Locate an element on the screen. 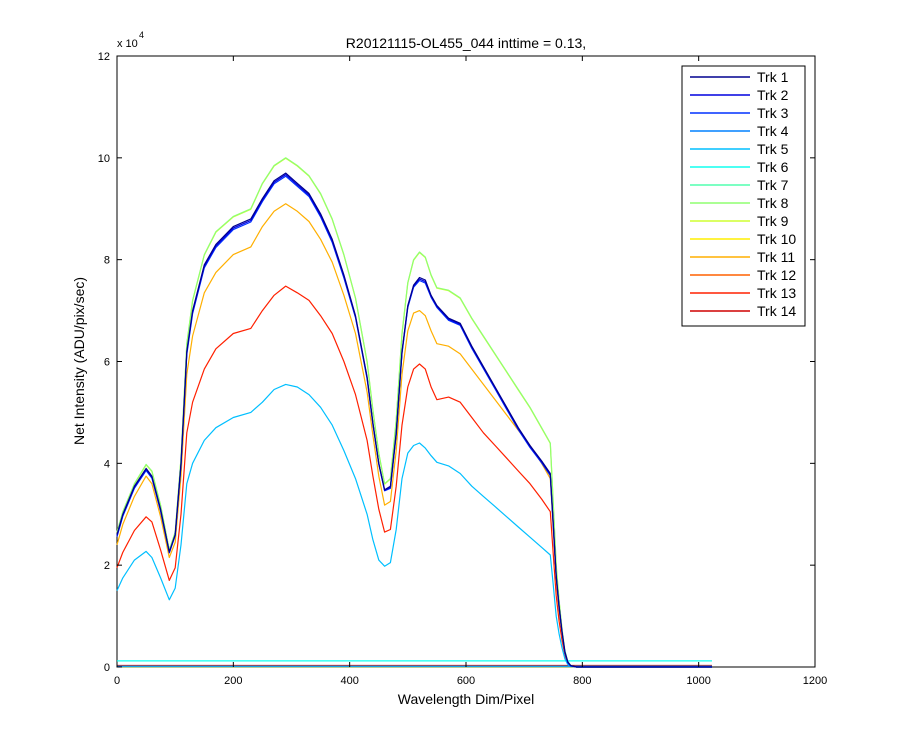 Image resolution: width=900 pixels, height=750 pixels. legend-entry: Trk 11 is located at coordinates (742, 257).